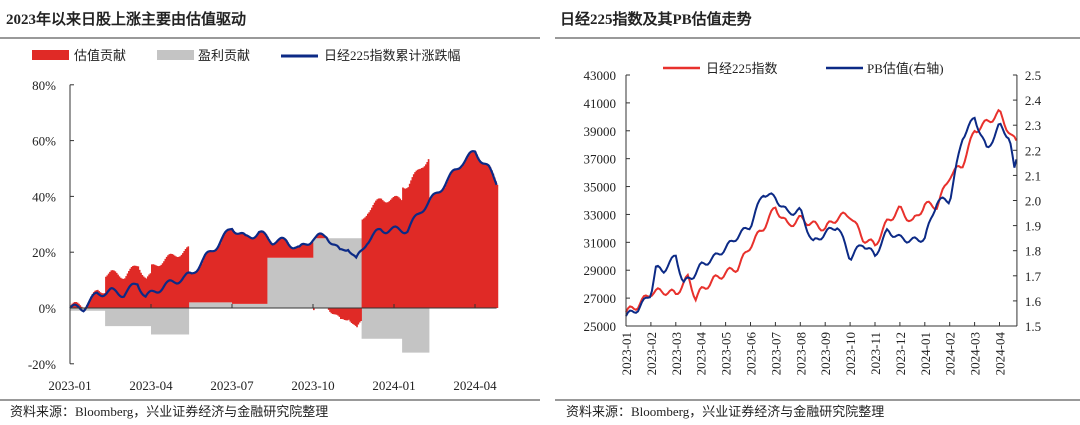 The image size is (1080, 425). Describe the element at coordinates (600, 298) in the screenshot. I see `left-y-tick-label: 27000` at that location.